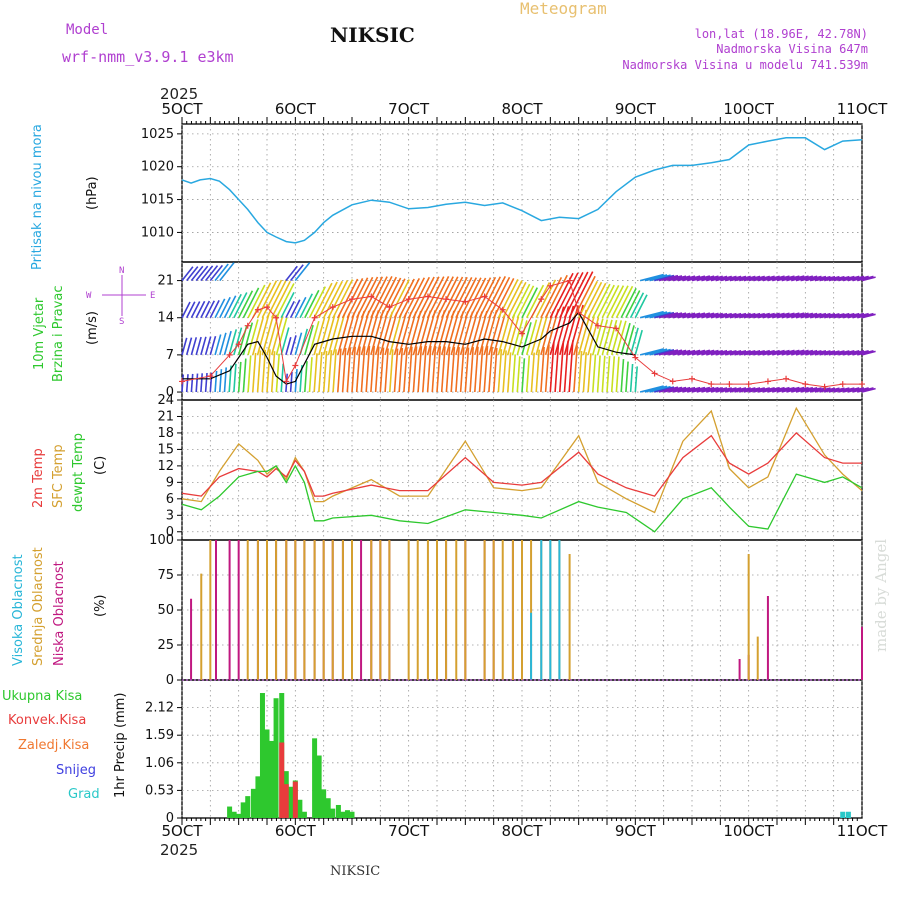 Image resolution: width=900 pixels, height=900 pixels. I want to click on bottom-date-label: 6OCT, so click(296, 831).